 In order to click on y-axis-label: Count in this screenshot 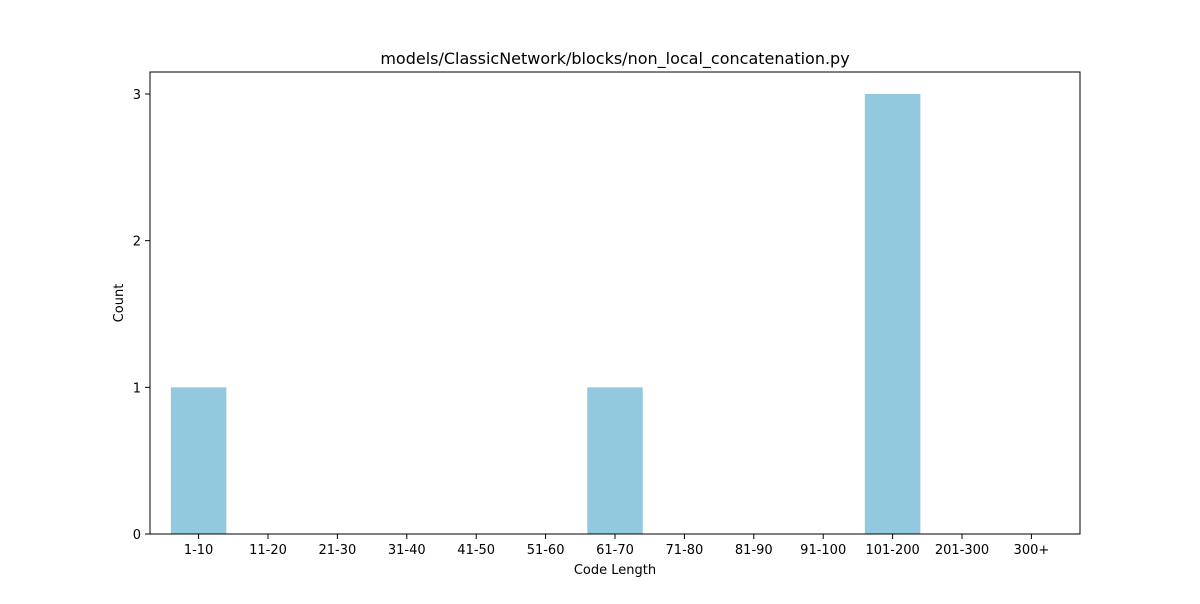, I will do `click(119, 303)`.